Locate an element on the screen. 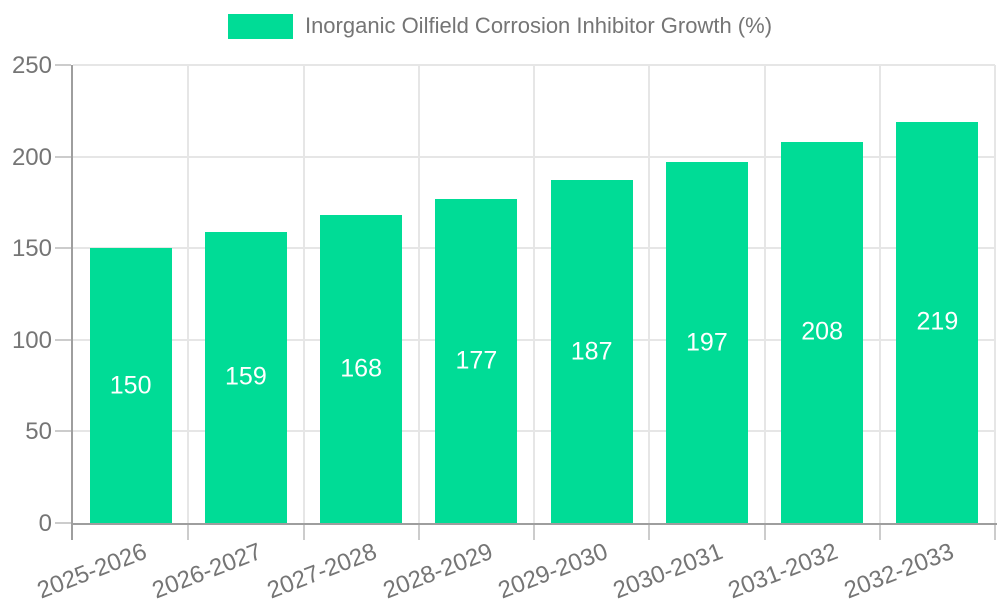  bar-value-label: 150 is located at coordinates (130, 385).